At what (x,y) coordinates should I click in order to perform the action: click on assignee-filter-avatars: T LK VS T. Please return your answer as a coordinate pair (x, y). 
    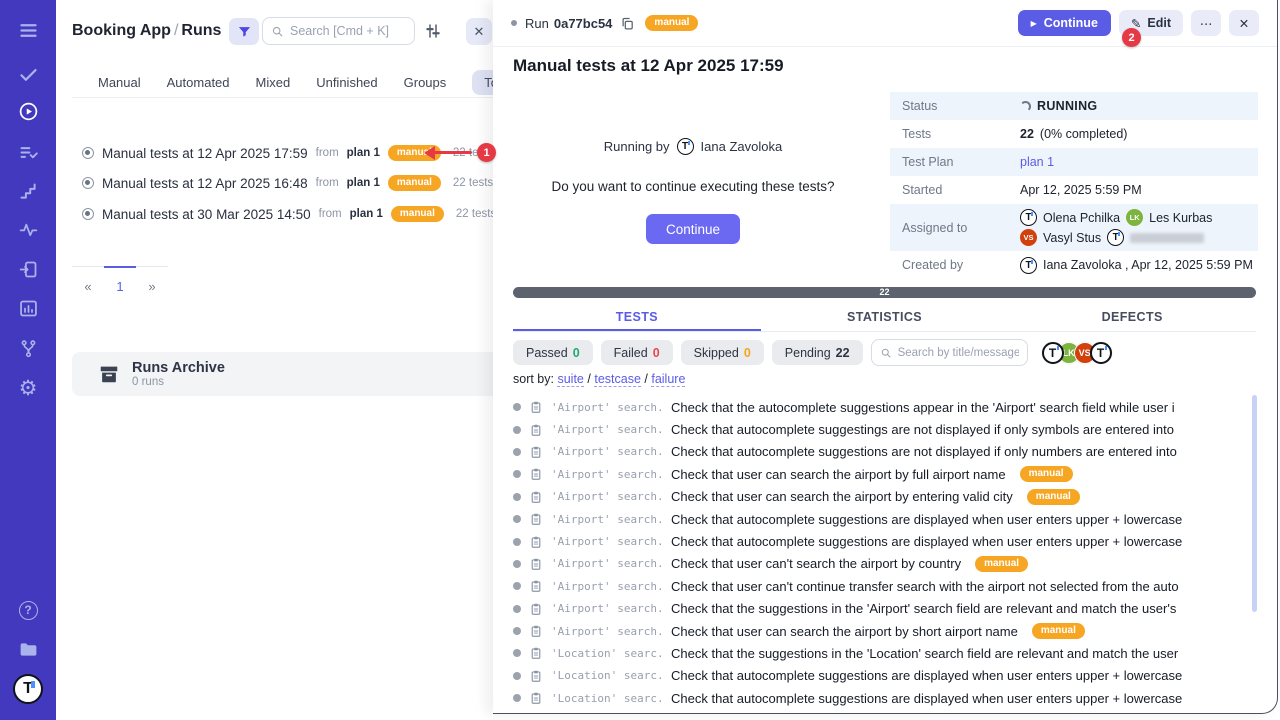
    Looking at the image, I should click on (1076, 352).